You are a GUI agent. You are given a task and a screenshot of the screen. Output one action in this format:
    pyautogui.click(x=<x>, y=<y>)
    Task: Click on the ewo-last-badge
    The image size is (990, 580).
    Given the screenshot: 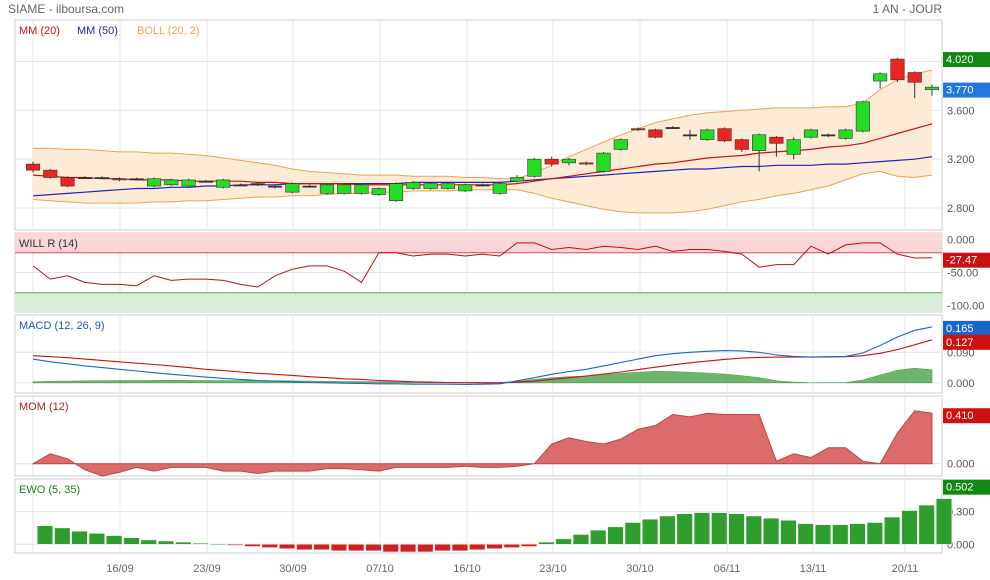 What is the action you would take?
    pyautogui.click(x=966, y=487)
    